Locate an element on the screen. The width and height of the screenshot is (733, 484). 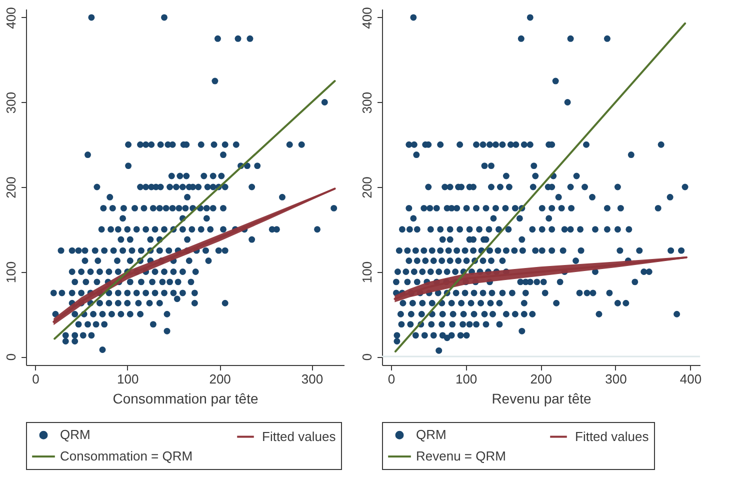
x-axis-title: Revenu par tête is located at coordinates (542, 398).